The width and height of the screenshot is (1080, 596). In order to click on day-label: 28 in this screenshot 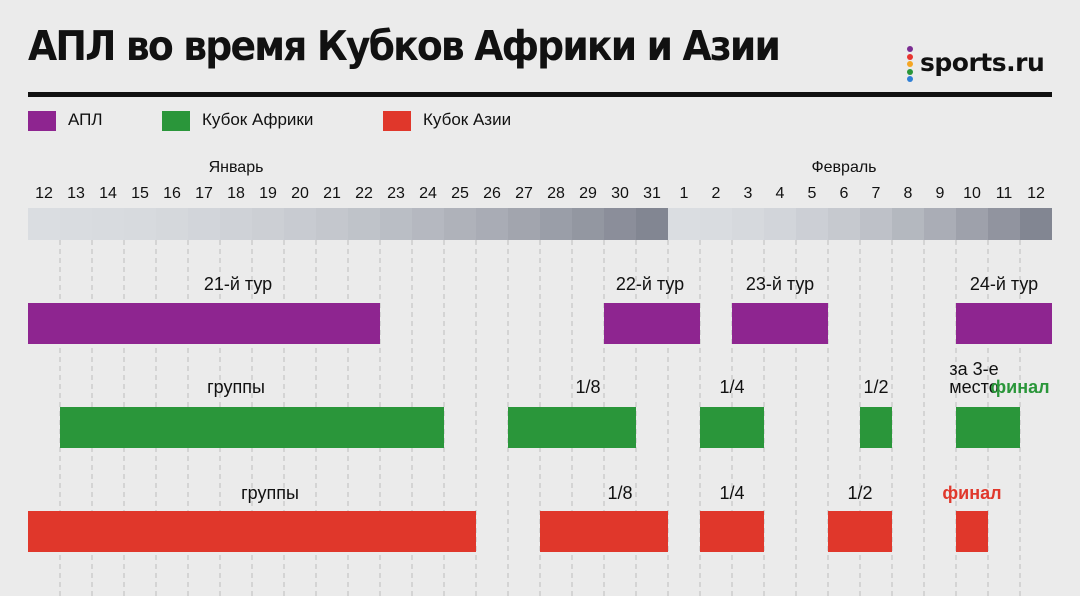, I will do `click(556, 193)`.